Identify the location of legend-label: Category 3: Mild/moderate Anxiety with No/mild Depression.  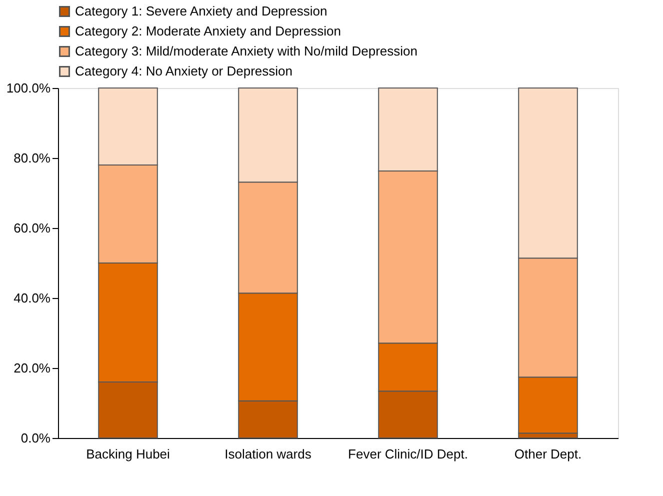
(246, 51).